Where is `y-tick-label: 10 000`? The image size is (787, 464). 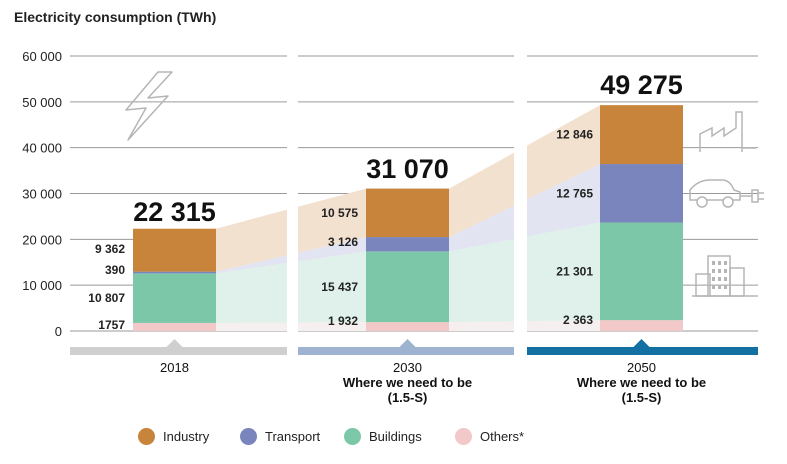 y-tick-label: 10 000 is located at coordinates (42, 285).